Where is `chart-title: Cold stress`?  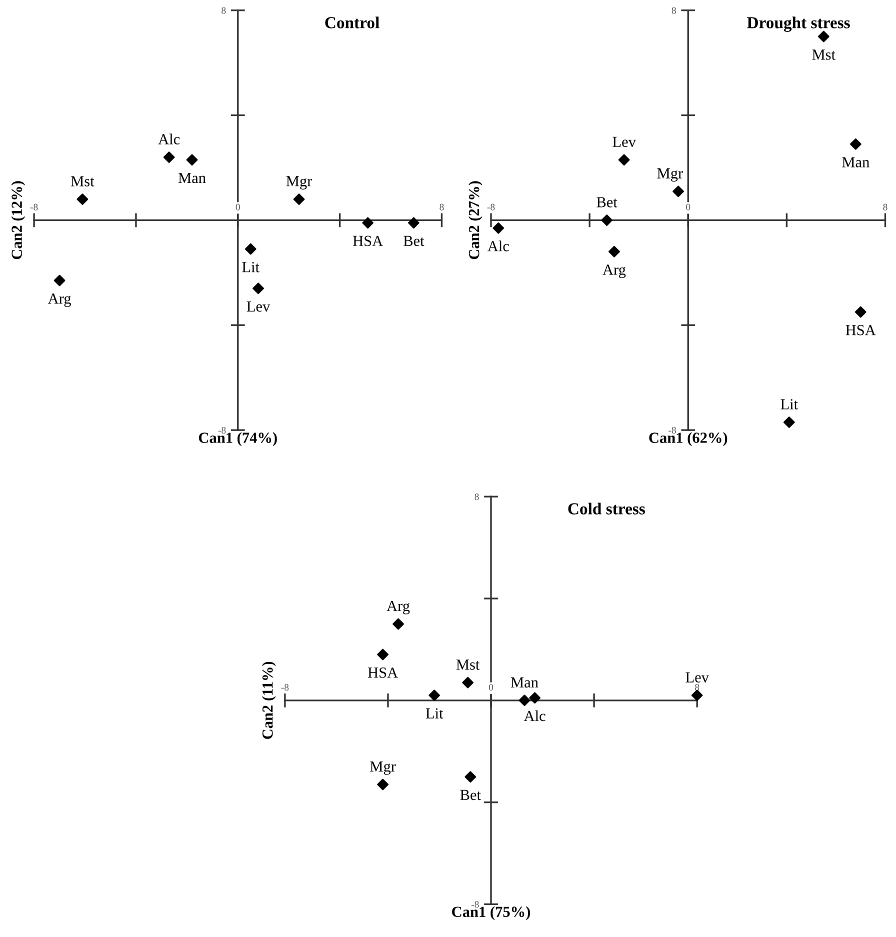 chart-title: Cold stress is located at coordinates (606, 508).